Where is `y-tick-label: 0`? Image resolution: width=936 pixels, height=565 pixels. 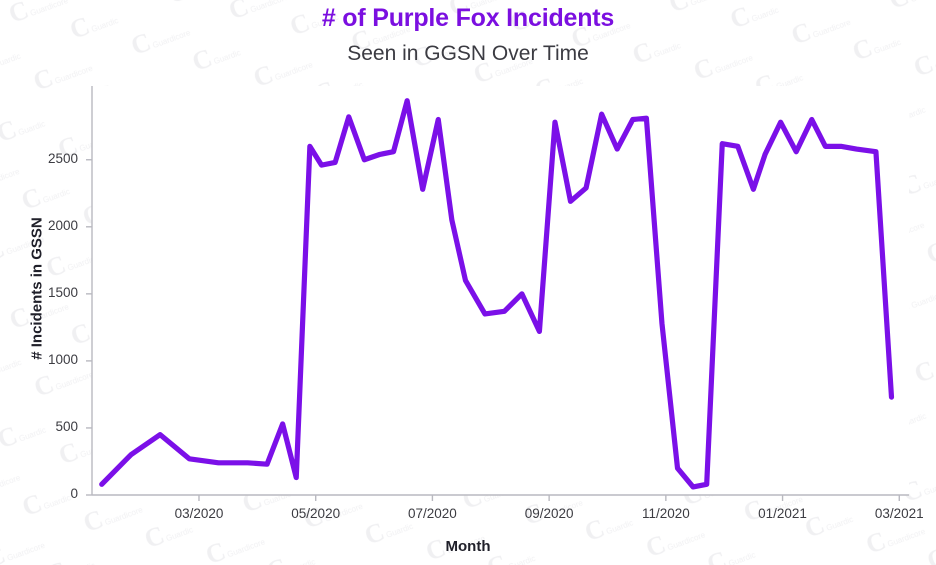
y-tick-label: 0 is located at coordinates (74, 493).